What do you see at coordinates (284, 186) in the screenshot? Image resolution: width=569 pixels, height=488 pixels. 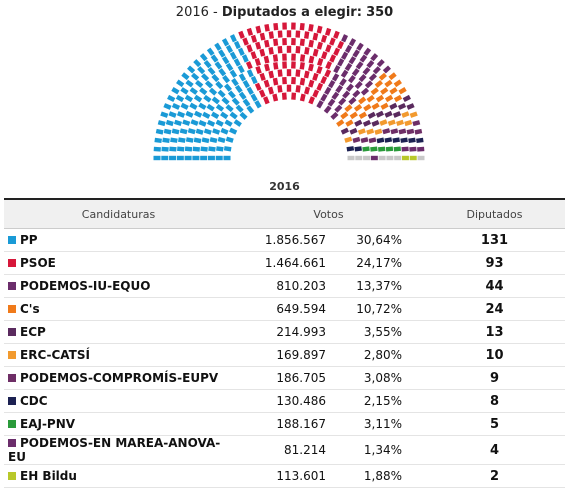 I see `table-caption: 2016` at bounding box center [284, 186].